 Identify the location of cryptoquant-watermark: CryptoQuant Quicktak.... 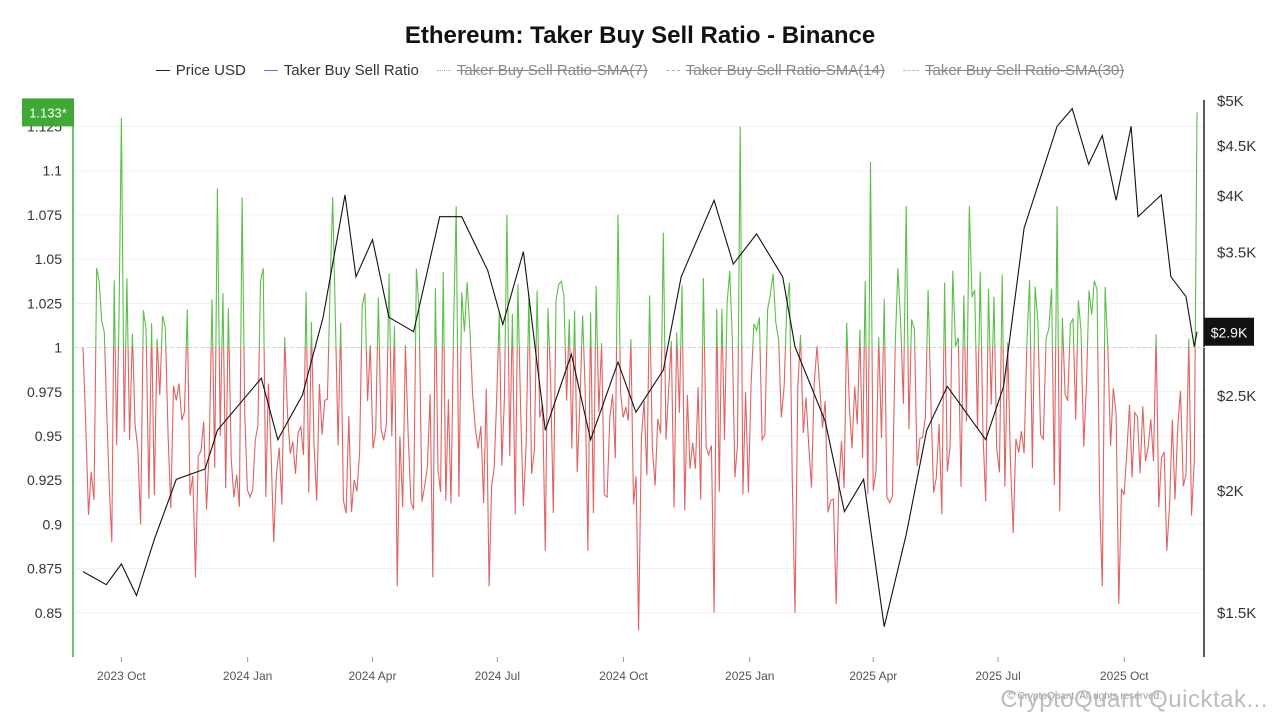
(1134, 699).